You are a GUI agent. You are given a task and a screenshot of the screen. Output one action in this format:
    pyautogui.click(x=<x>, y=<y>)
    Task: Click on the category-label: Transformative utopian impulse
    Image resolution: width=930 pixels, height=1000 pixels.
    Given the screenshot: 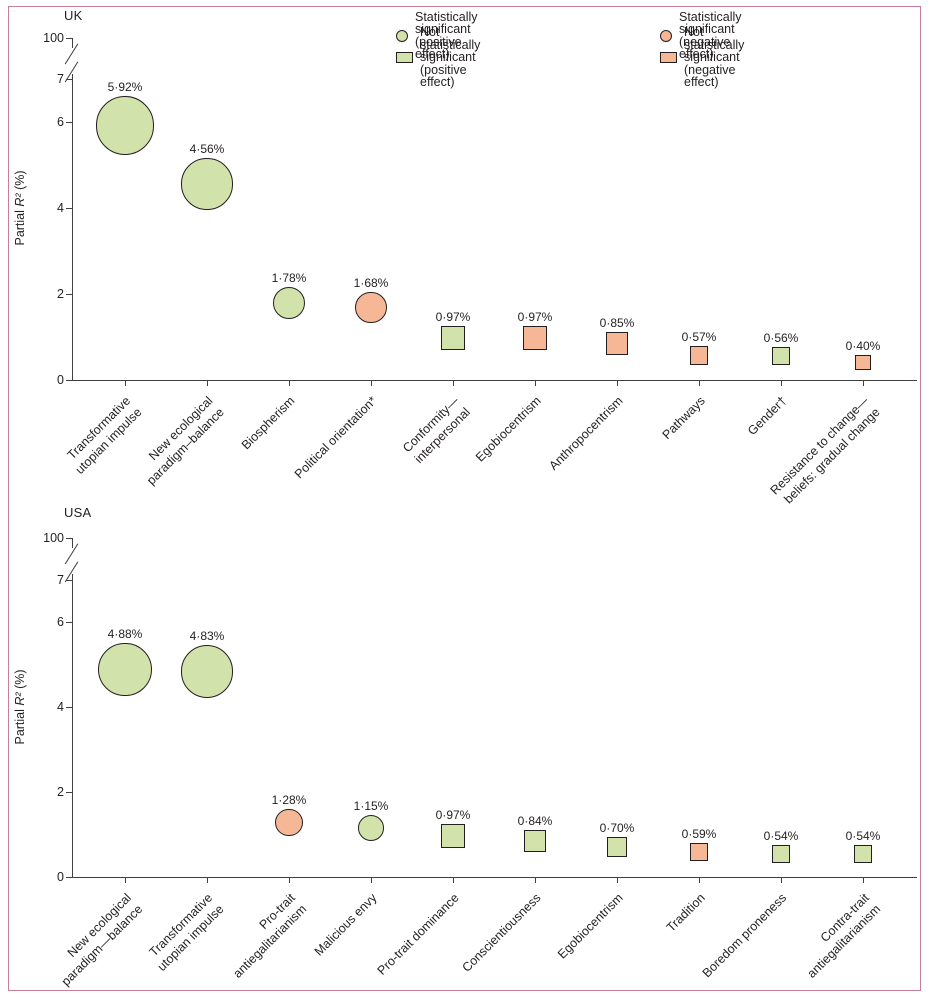 What is the action you would take?
    pyautogui.click(x=187, y=932)
    